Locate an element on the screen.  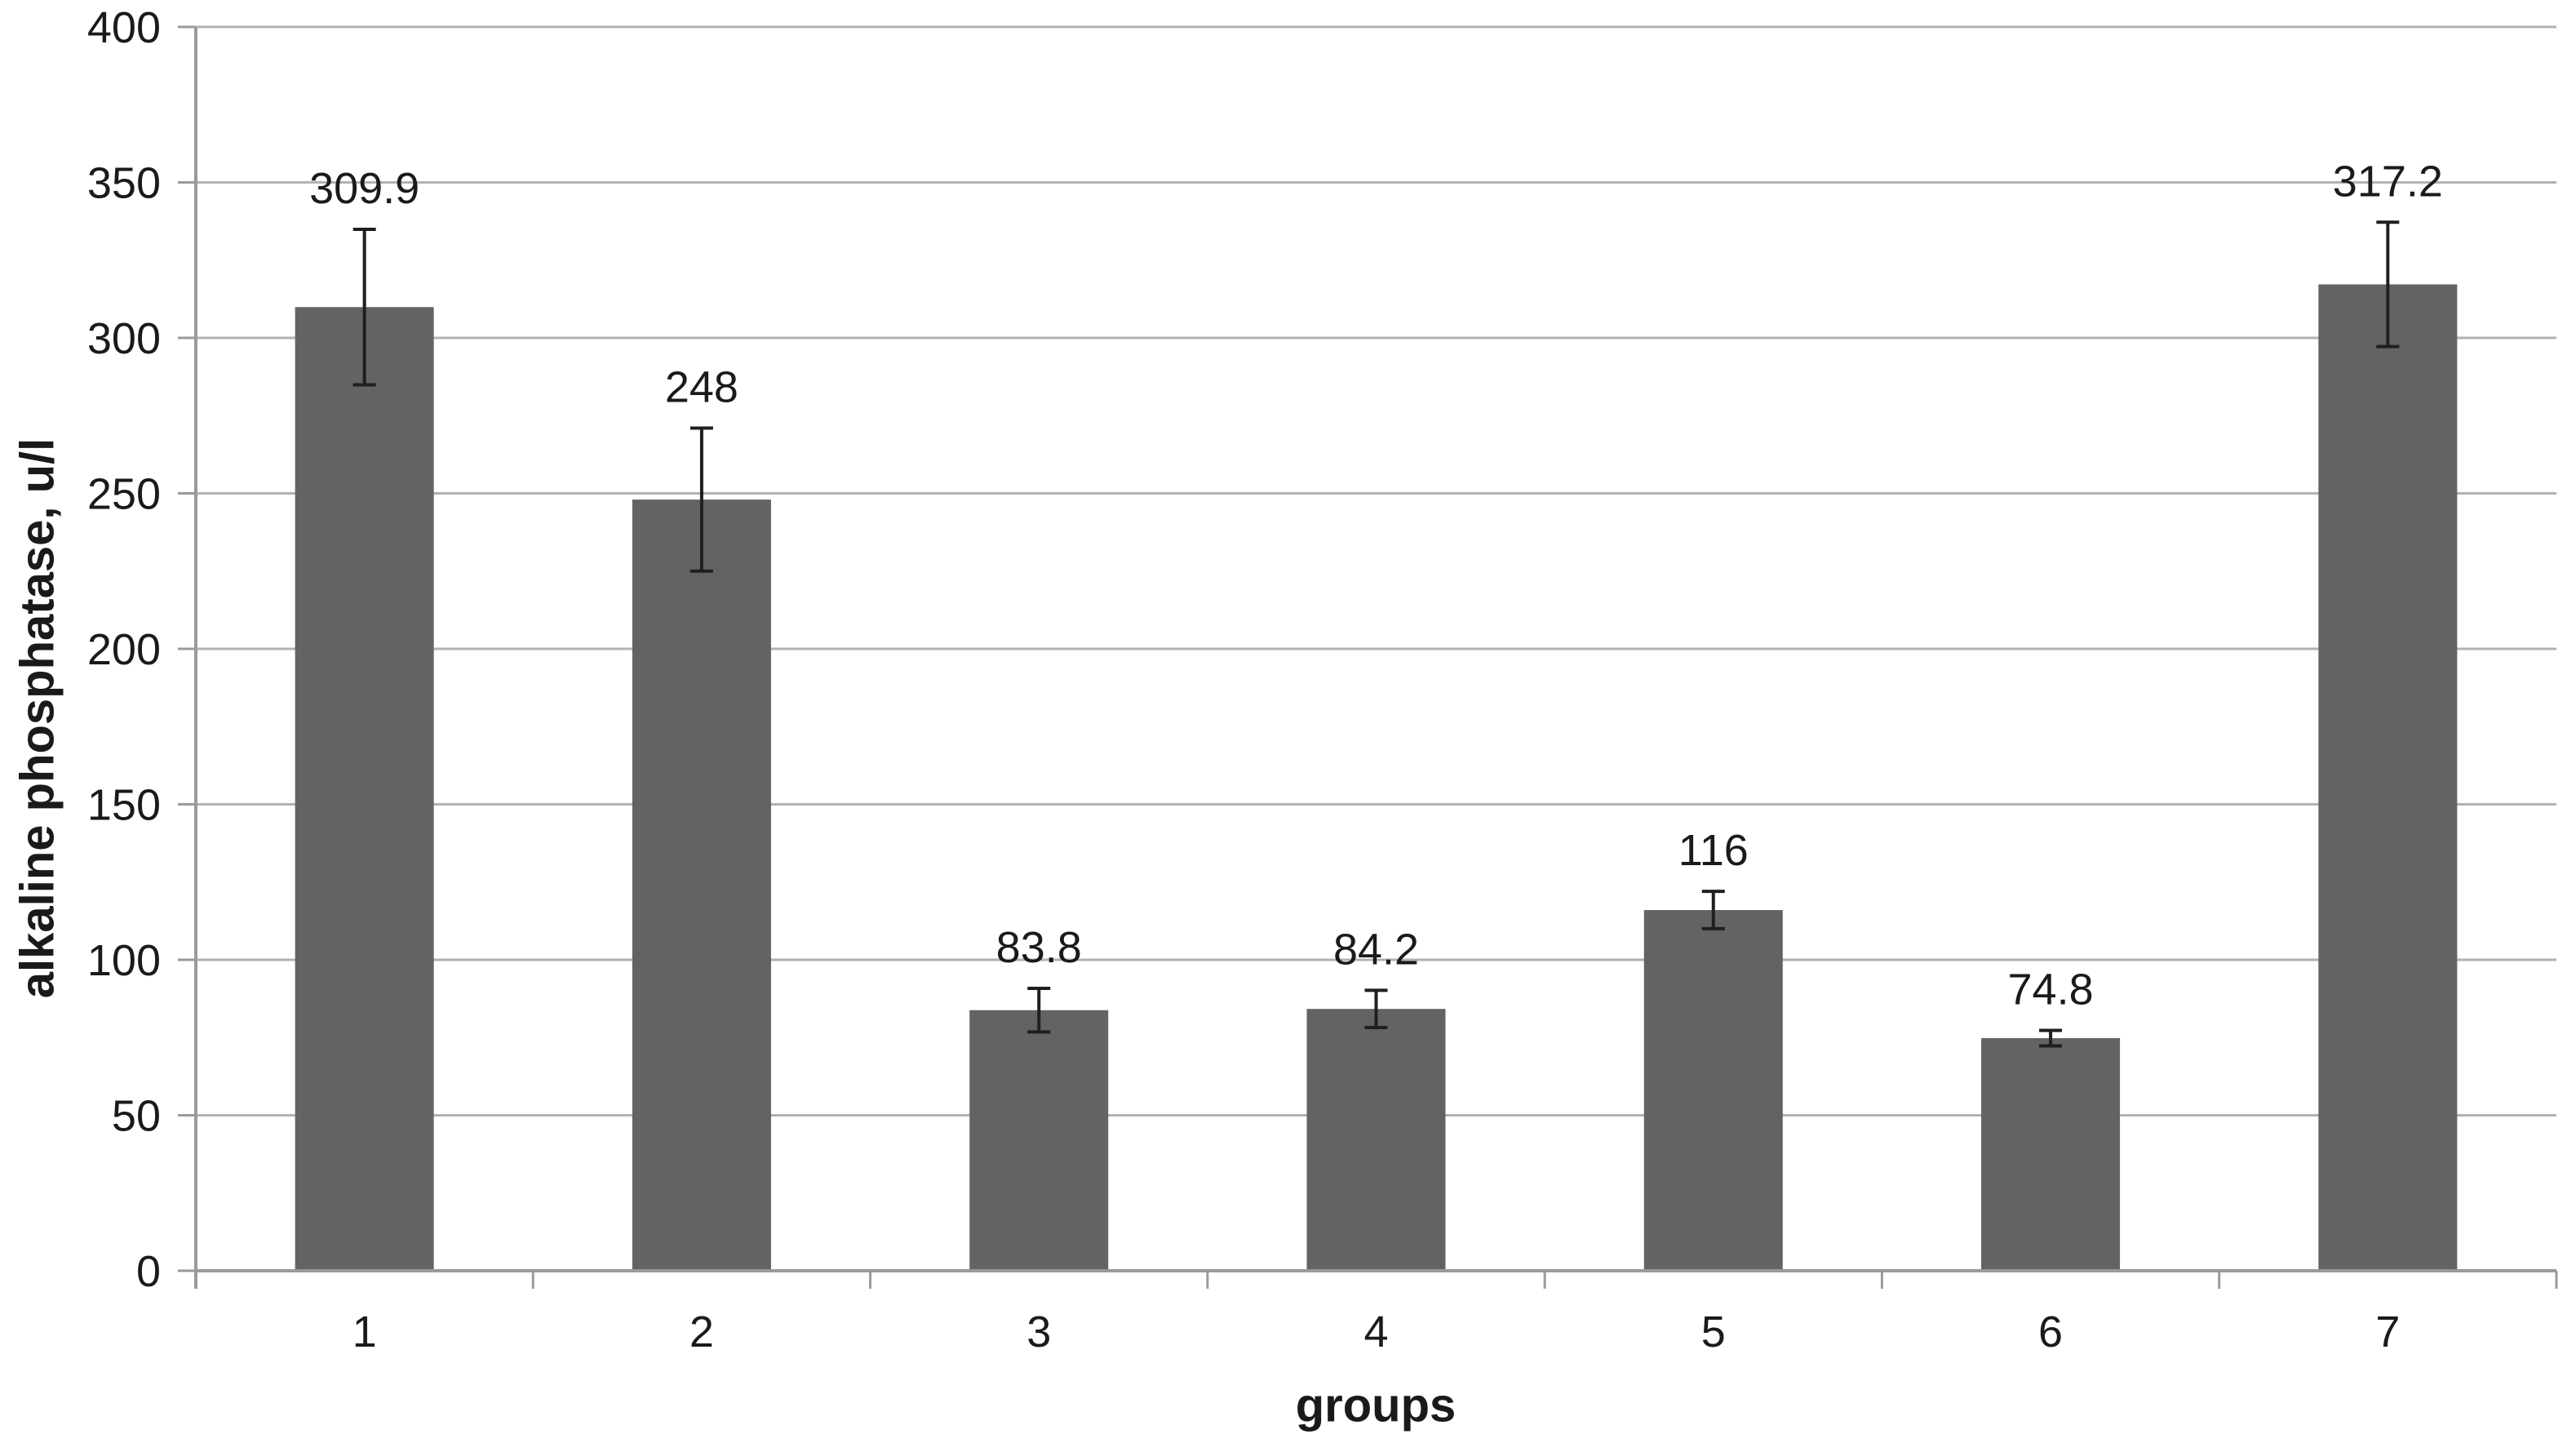
y-tick-label: 0 is located at coordinates (148, 1271).